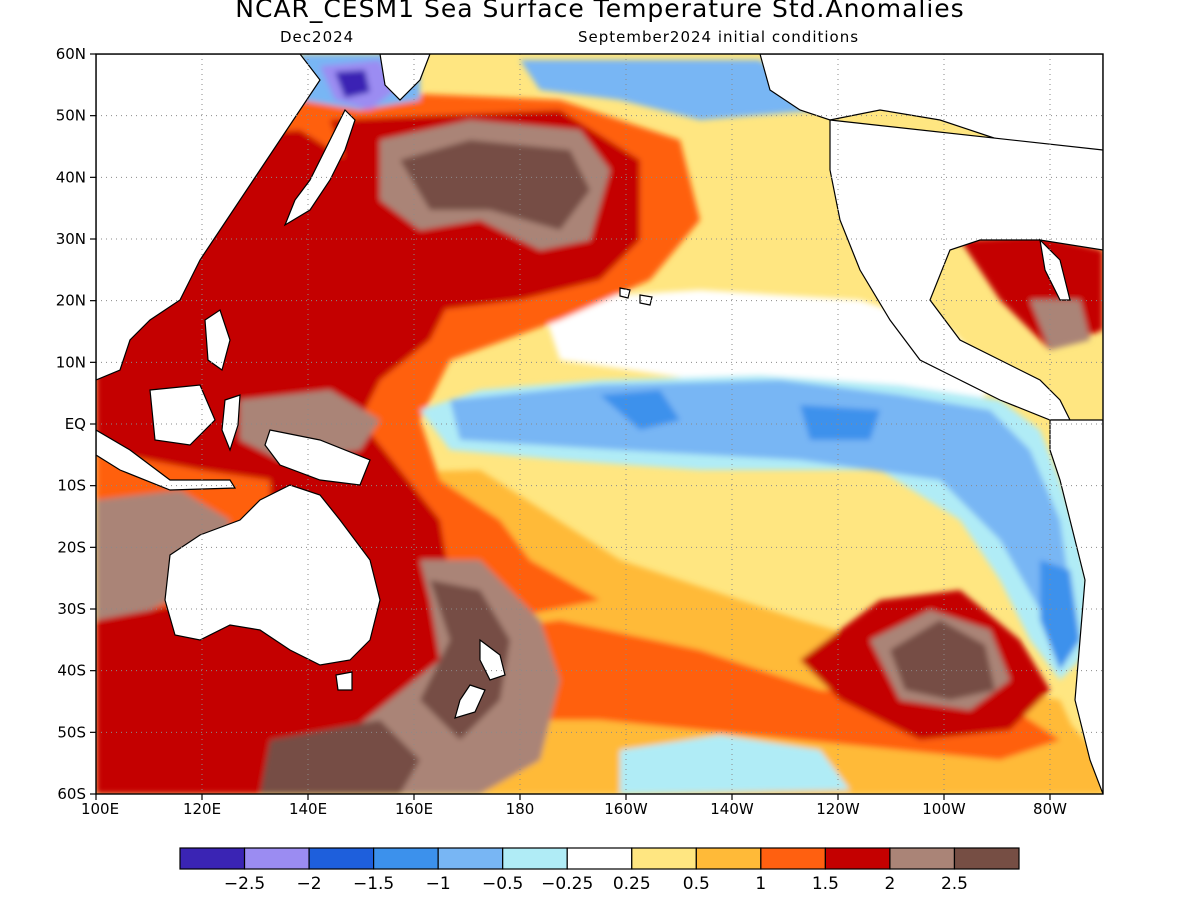 This screenshot has height=900, width=1200. I want to click on lat-tick-label: 60S, so click(71, 794).